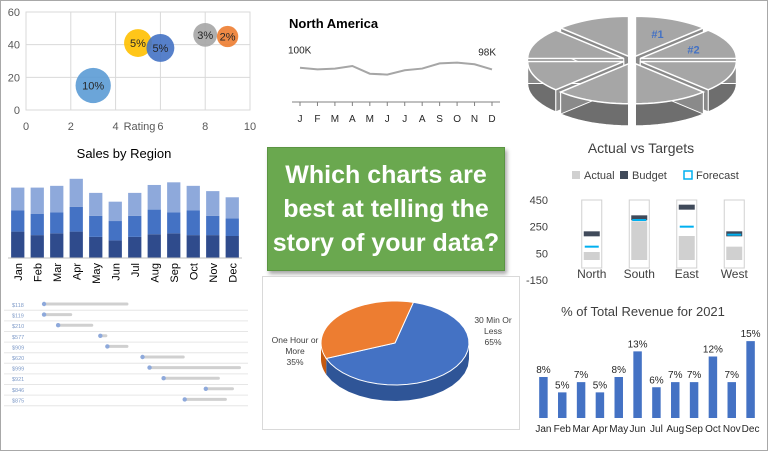 This screenshot has height=451, width=768. What do you see at coordinates (656, 380) in the screenshot?
I see `revenue-data-label: 6%` at bounding box center [656, 380].